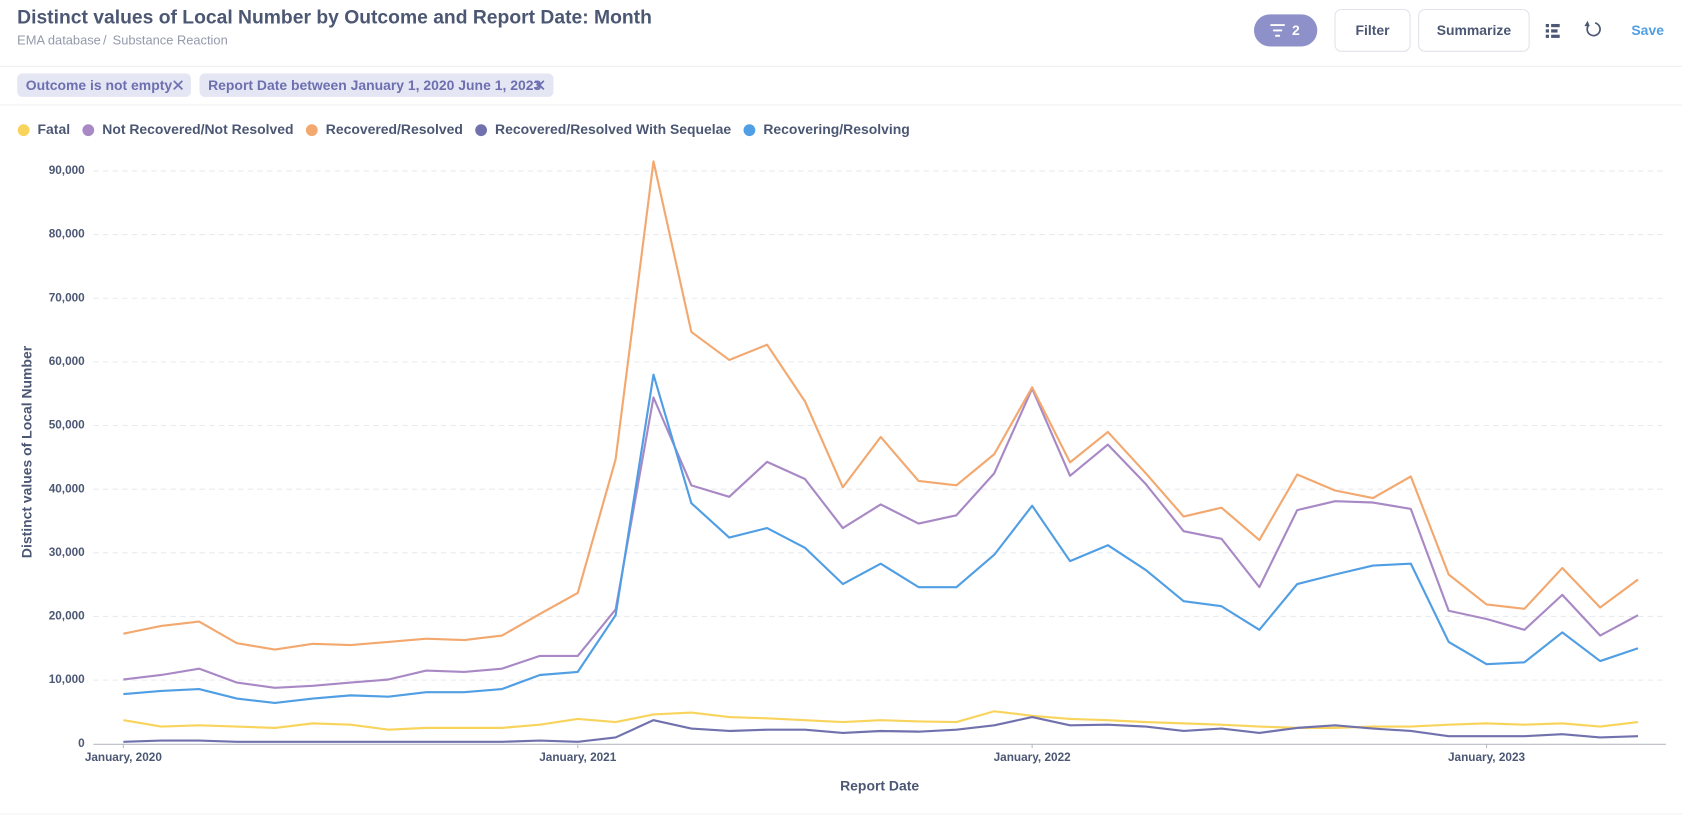 The width and height of the screenshot is (1682, 816). What do you see at coordinates (67, 297) in the screenshot?
I see `y-tick-label: 70,000` at bounding box center [67, 297].